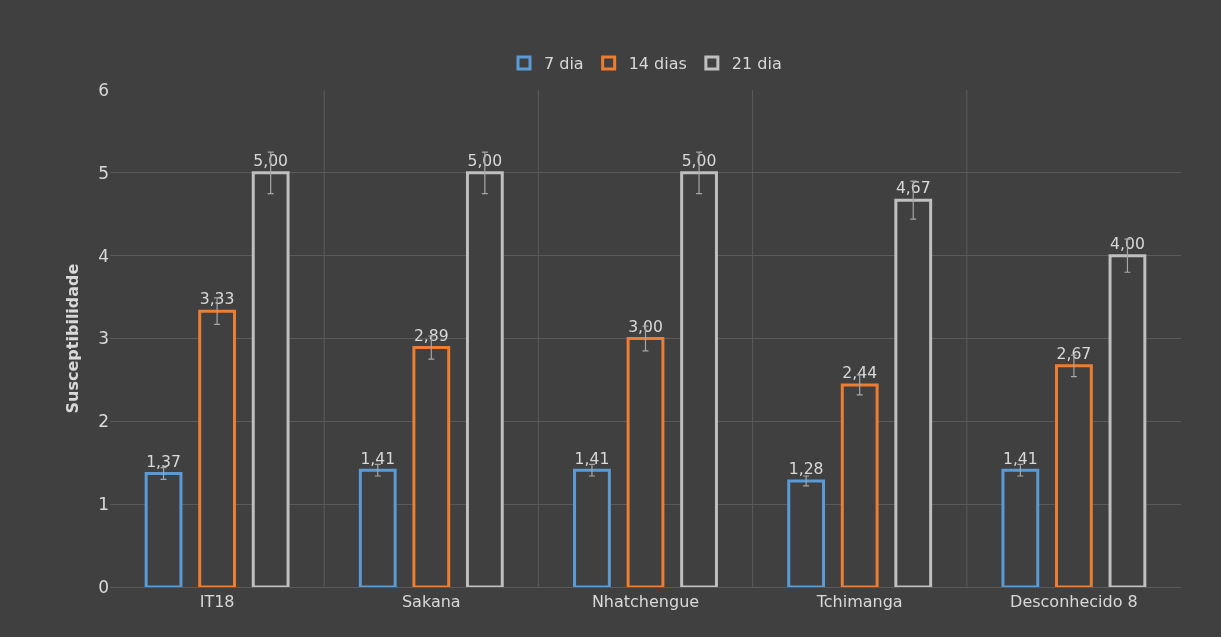  Describe the element at coordinates (103, 338) in the screenshot. I see `y-tick-label: 3` at that location.